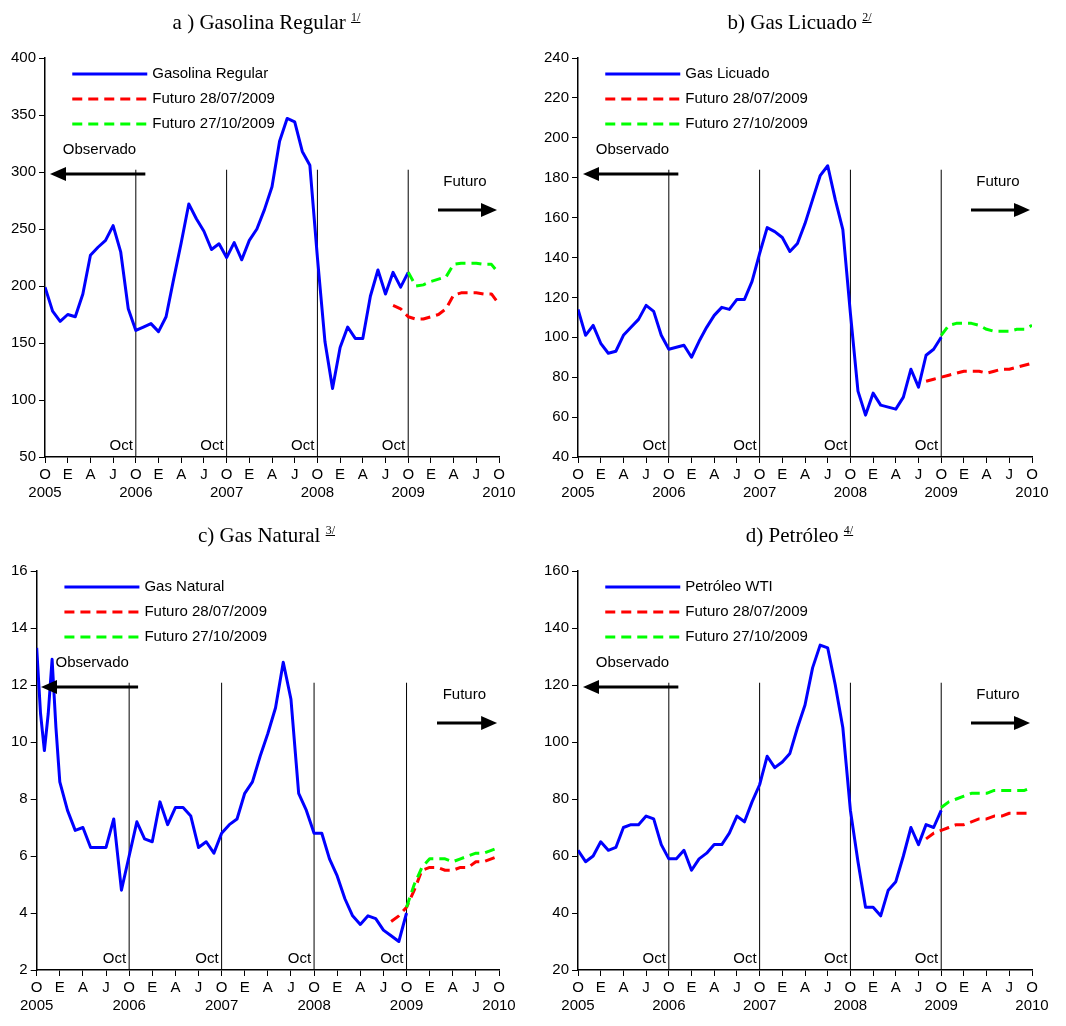 Image resolution: width=1066 pixels, height=1026 pixels. What do you see at coordinates (24, 114) in the screenshot?
I see `y-tick-label: 350` at bounding box center [24, 114].